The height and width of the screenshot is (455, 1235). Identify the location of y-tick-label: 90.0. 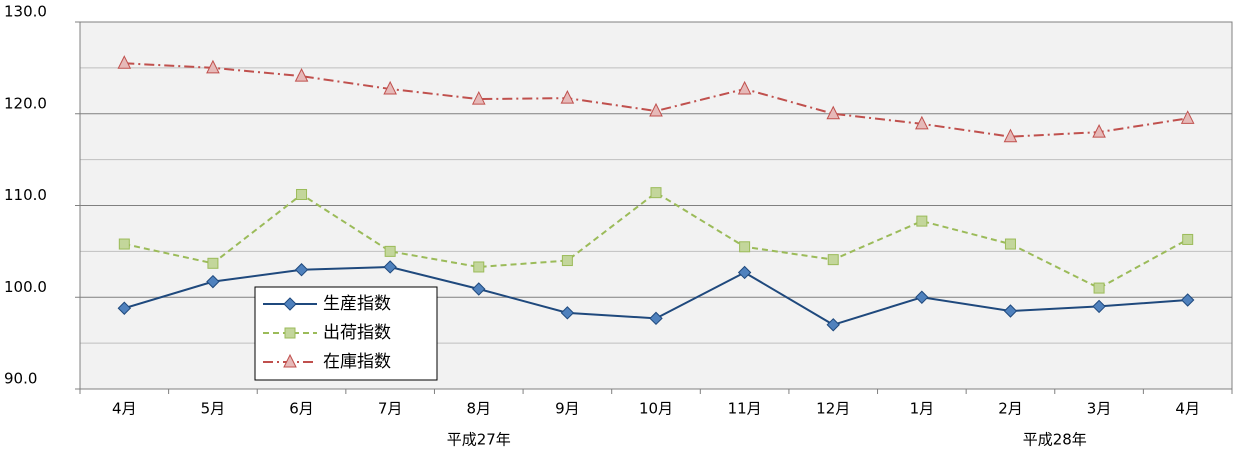
(20, 379).